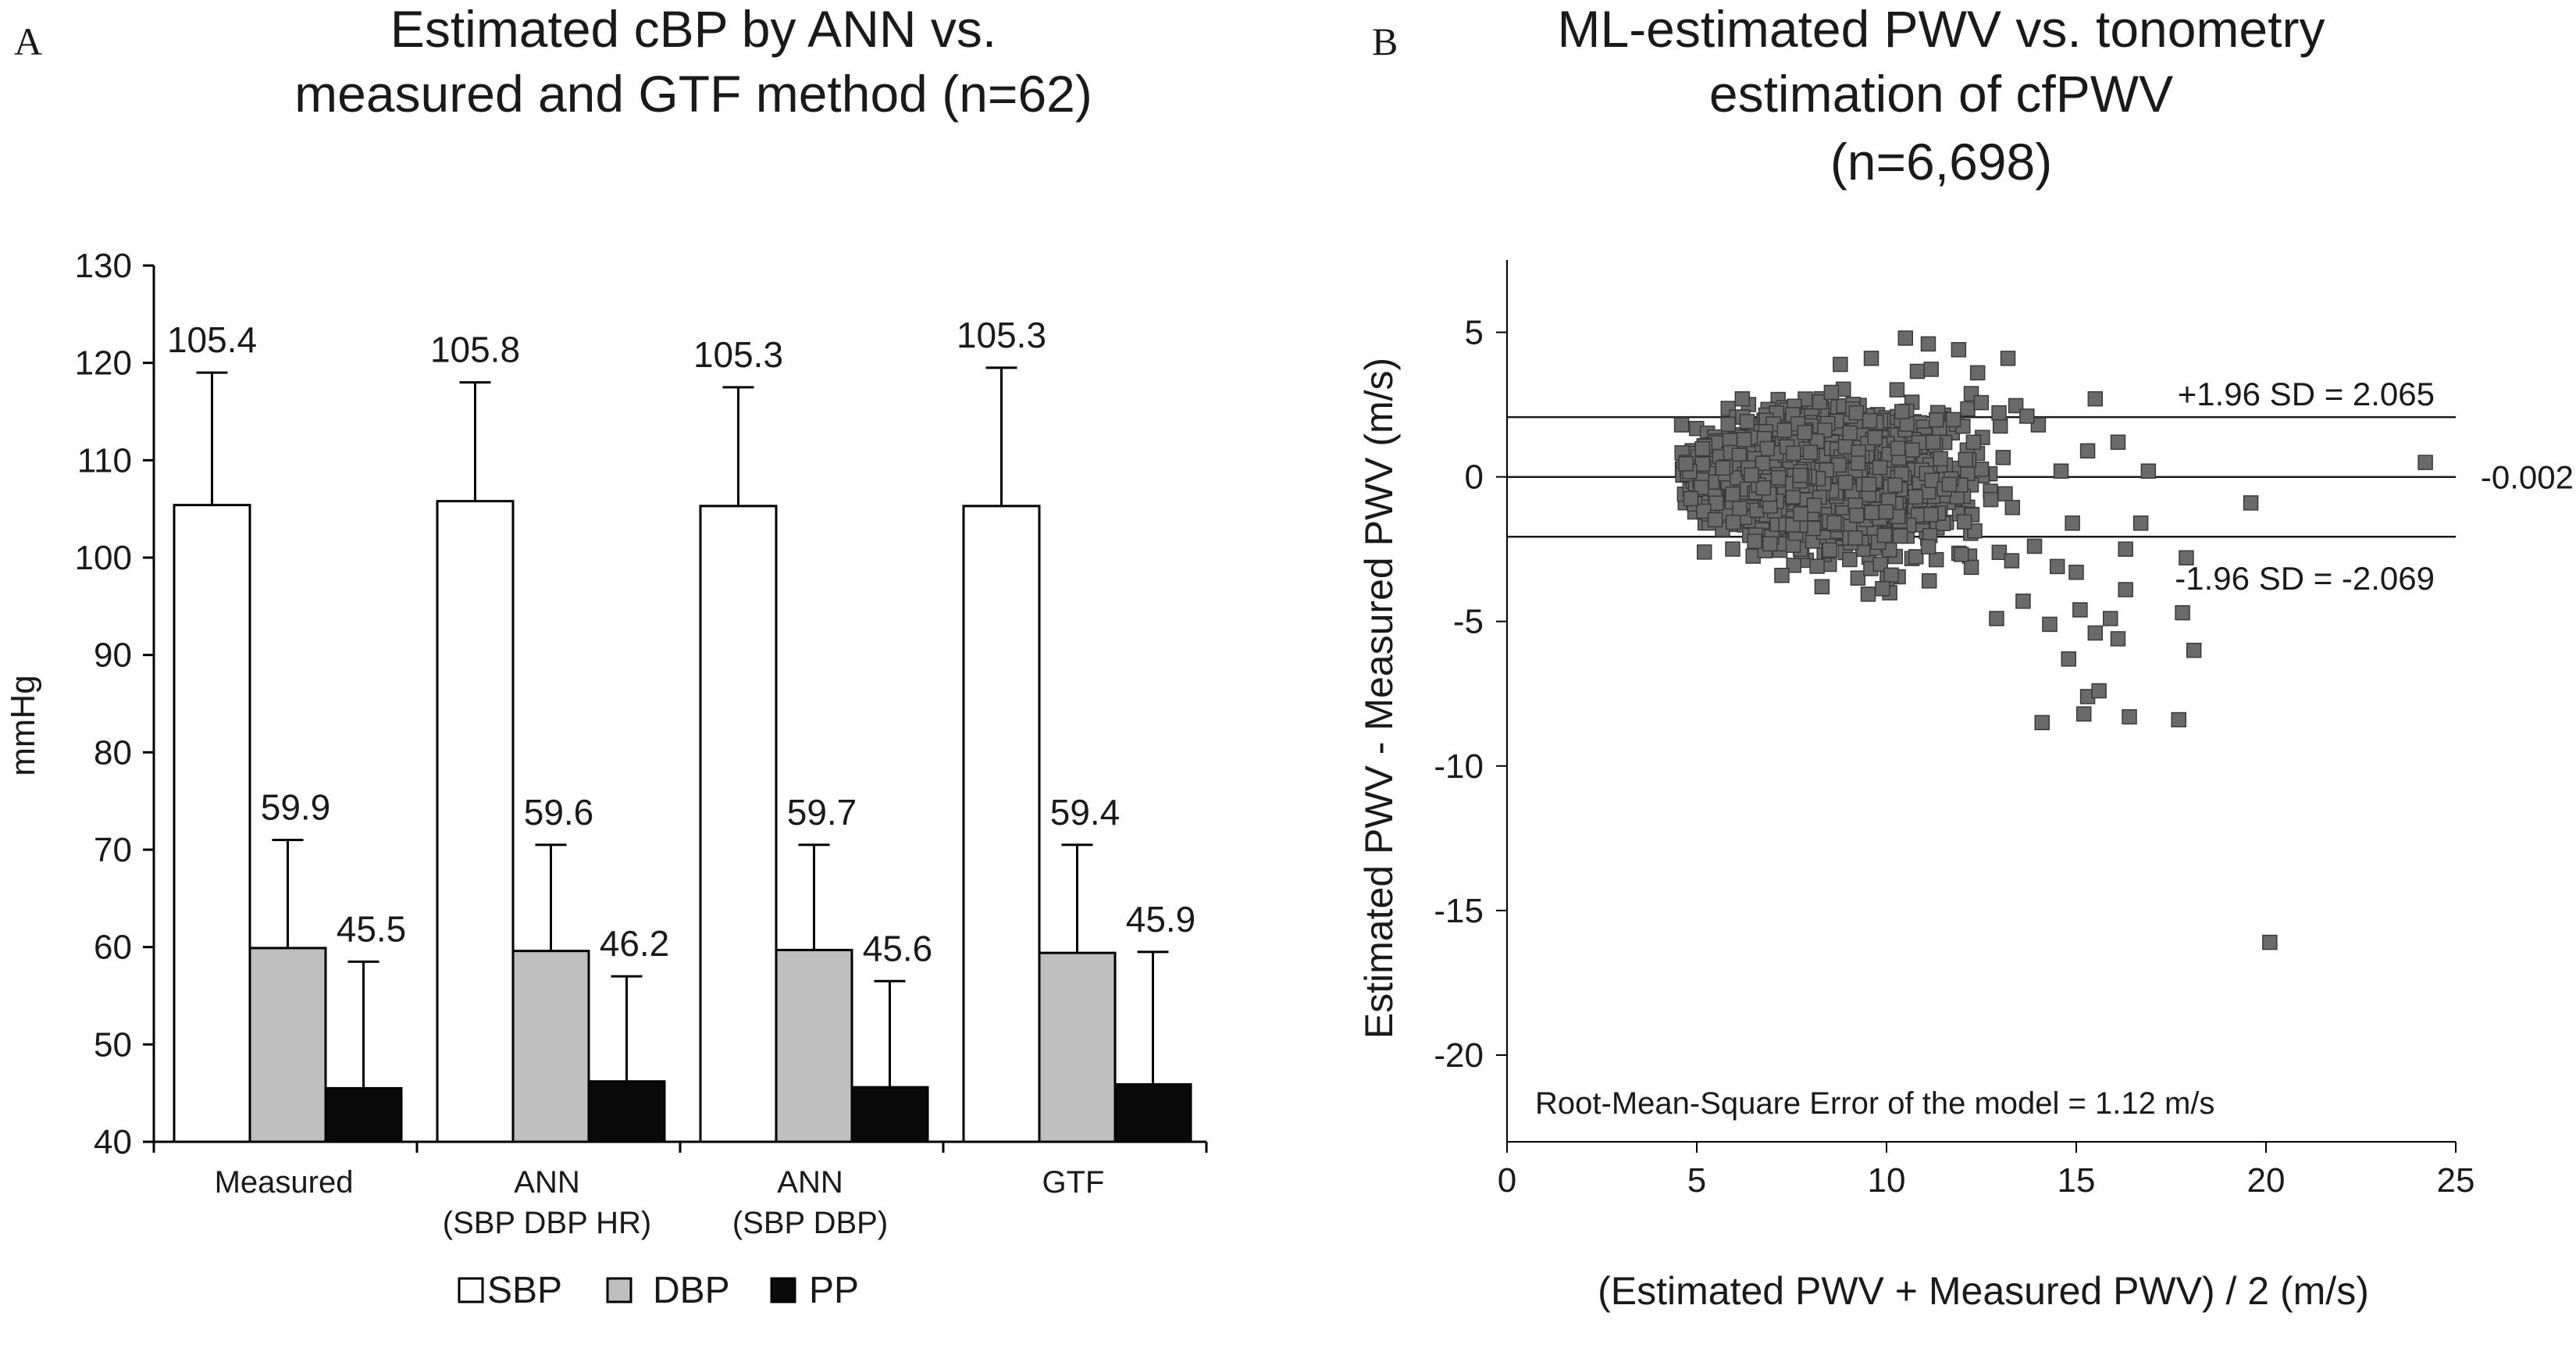 The image size is (2576, 1355). I want to click on panel-b-y-axis-label: Estimated PWV - Measured PWV (m/s), so click(1379, 698).